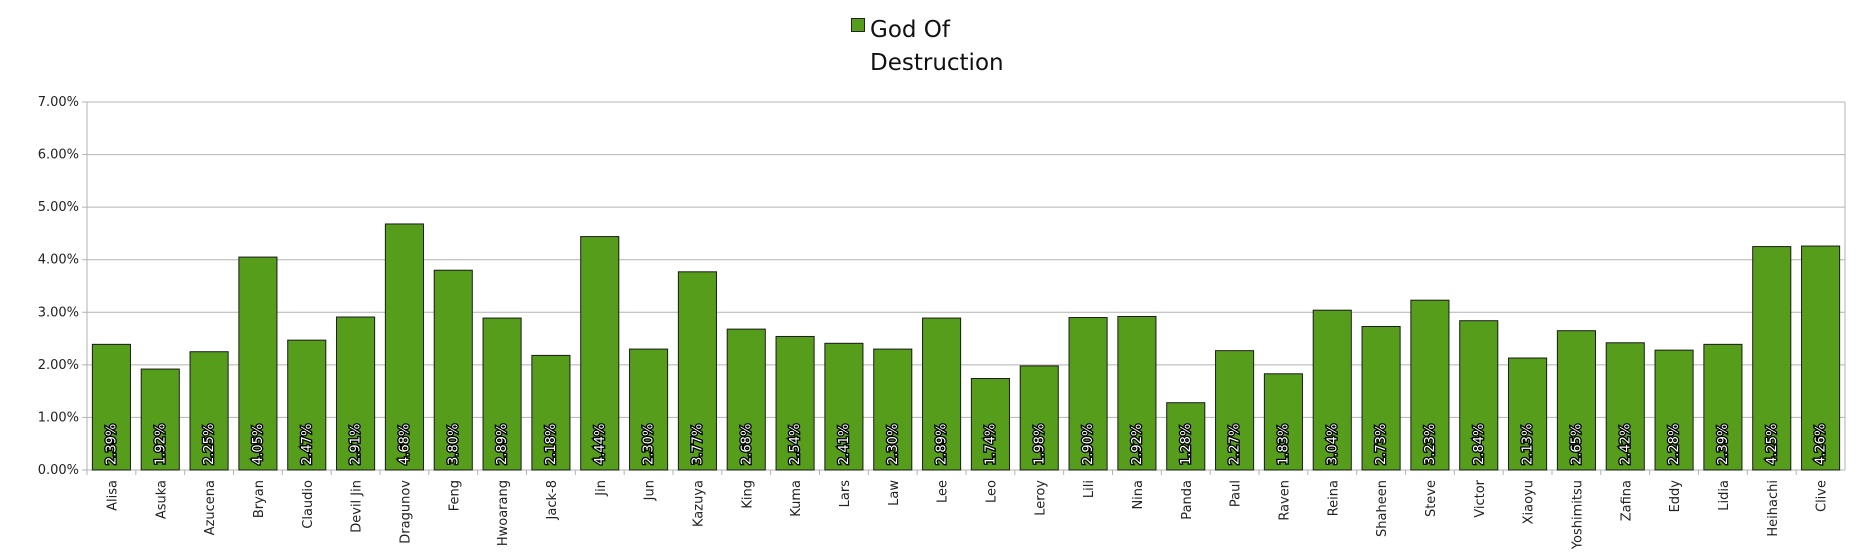  I want to click on x-tick-label: Alisa, so click(112, 495).